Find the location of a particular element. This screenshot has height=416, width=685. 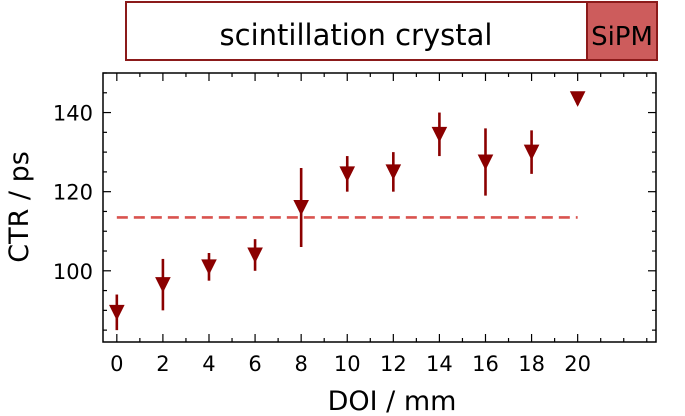

y-tick-label: 120 is located at coordinates (73, 193).